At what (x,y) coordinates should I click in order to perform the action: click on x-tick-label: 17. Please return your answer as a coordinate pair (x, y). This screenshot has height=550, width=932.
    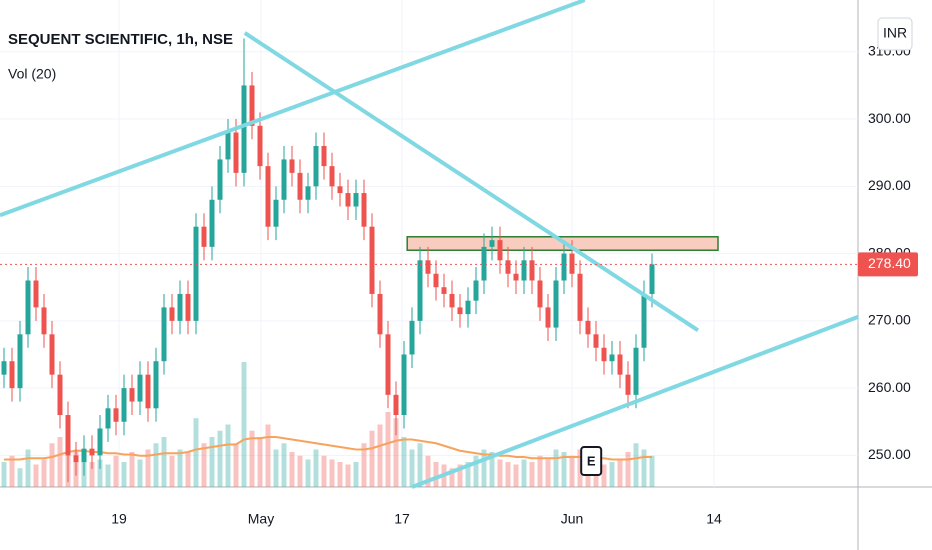
    Looking at the image, I should click on (402, 519).